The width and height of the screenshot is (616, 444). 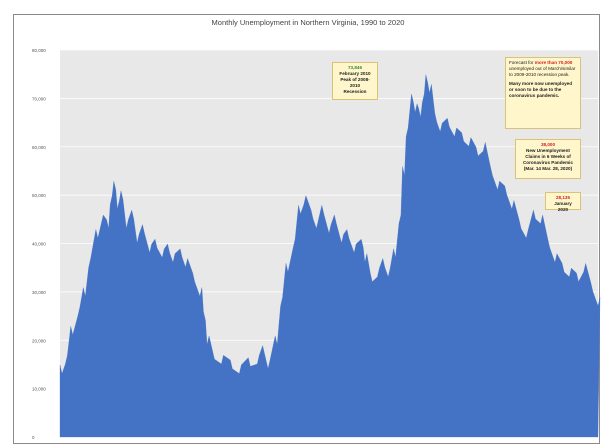 What do you see at coordinates (39, 292) in the screenshot?
I see `y-tick-label: 30,000` at bounding box center [39, 292].